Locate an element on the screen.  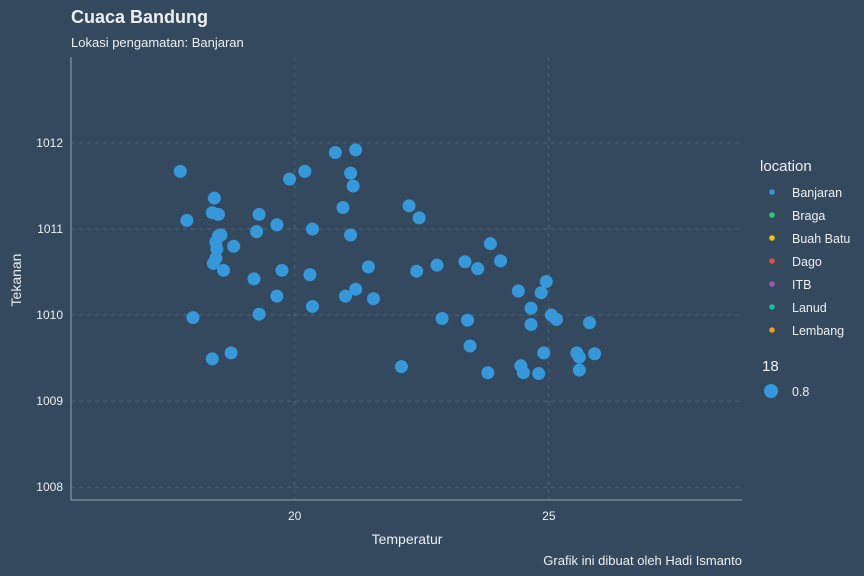
x-tick-label: 20 is located at coordinates (295, 516).